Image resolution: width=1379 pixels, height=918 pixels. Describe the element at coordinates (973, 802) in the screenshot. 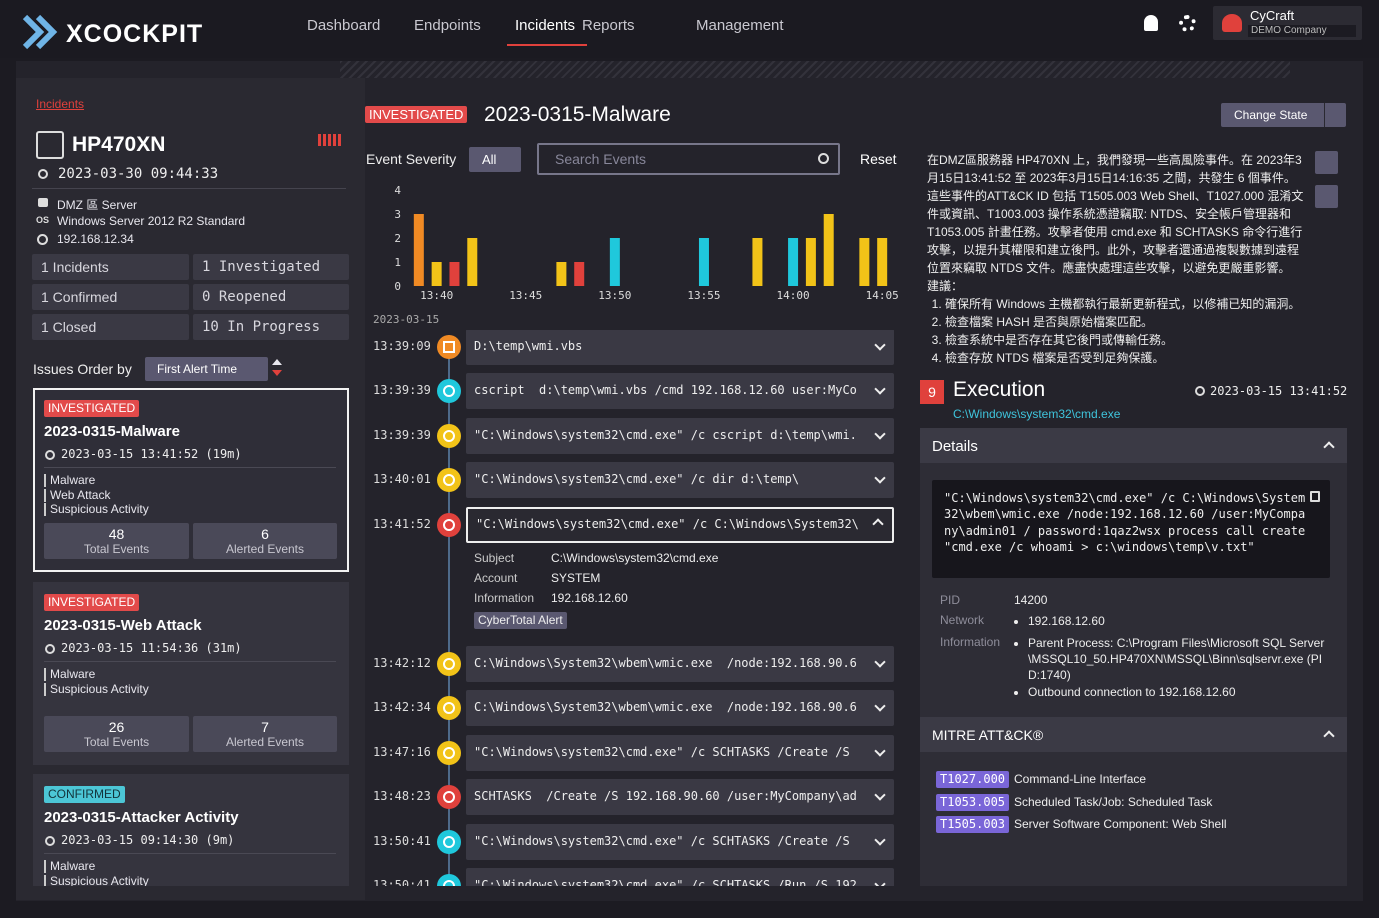

I see `technique-id: T1053.005` at that location.